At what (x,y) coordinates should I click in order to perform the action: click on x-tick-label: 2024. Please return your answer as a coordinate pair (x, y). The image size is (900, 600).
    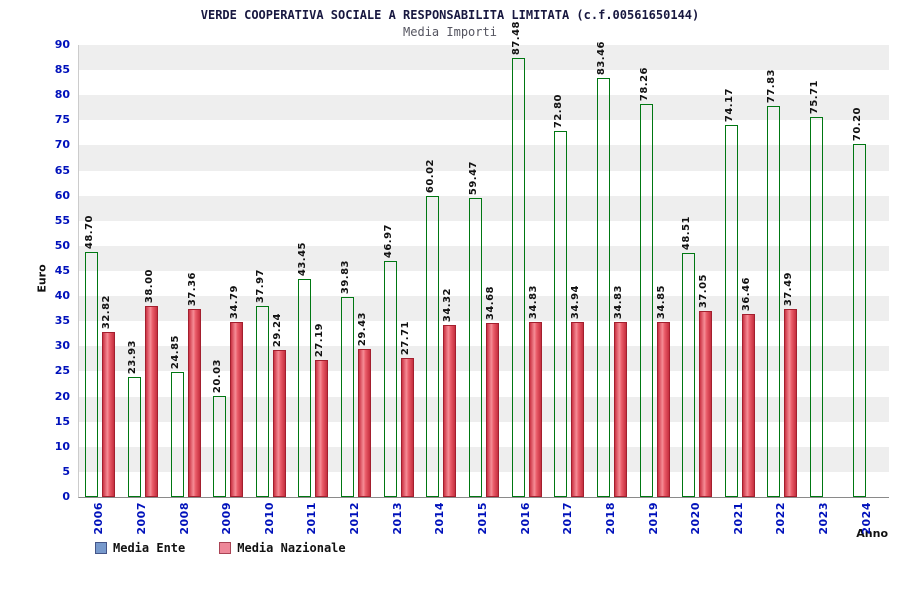
    Looking at the image, I should click on (866, 518).